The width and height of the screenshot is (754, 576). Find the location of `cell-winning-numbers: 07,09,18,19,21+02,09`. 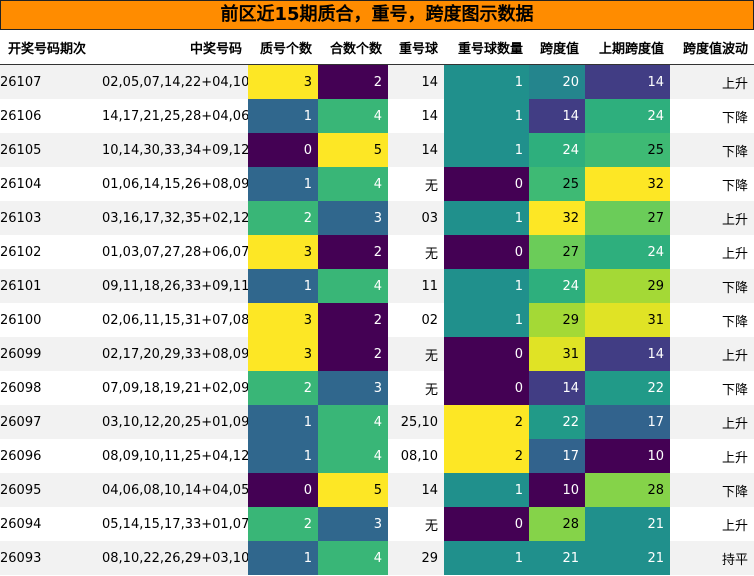

cell-winning-numbers: 07,09,18,19,21+02,09 is located at coordinates (175, 388).